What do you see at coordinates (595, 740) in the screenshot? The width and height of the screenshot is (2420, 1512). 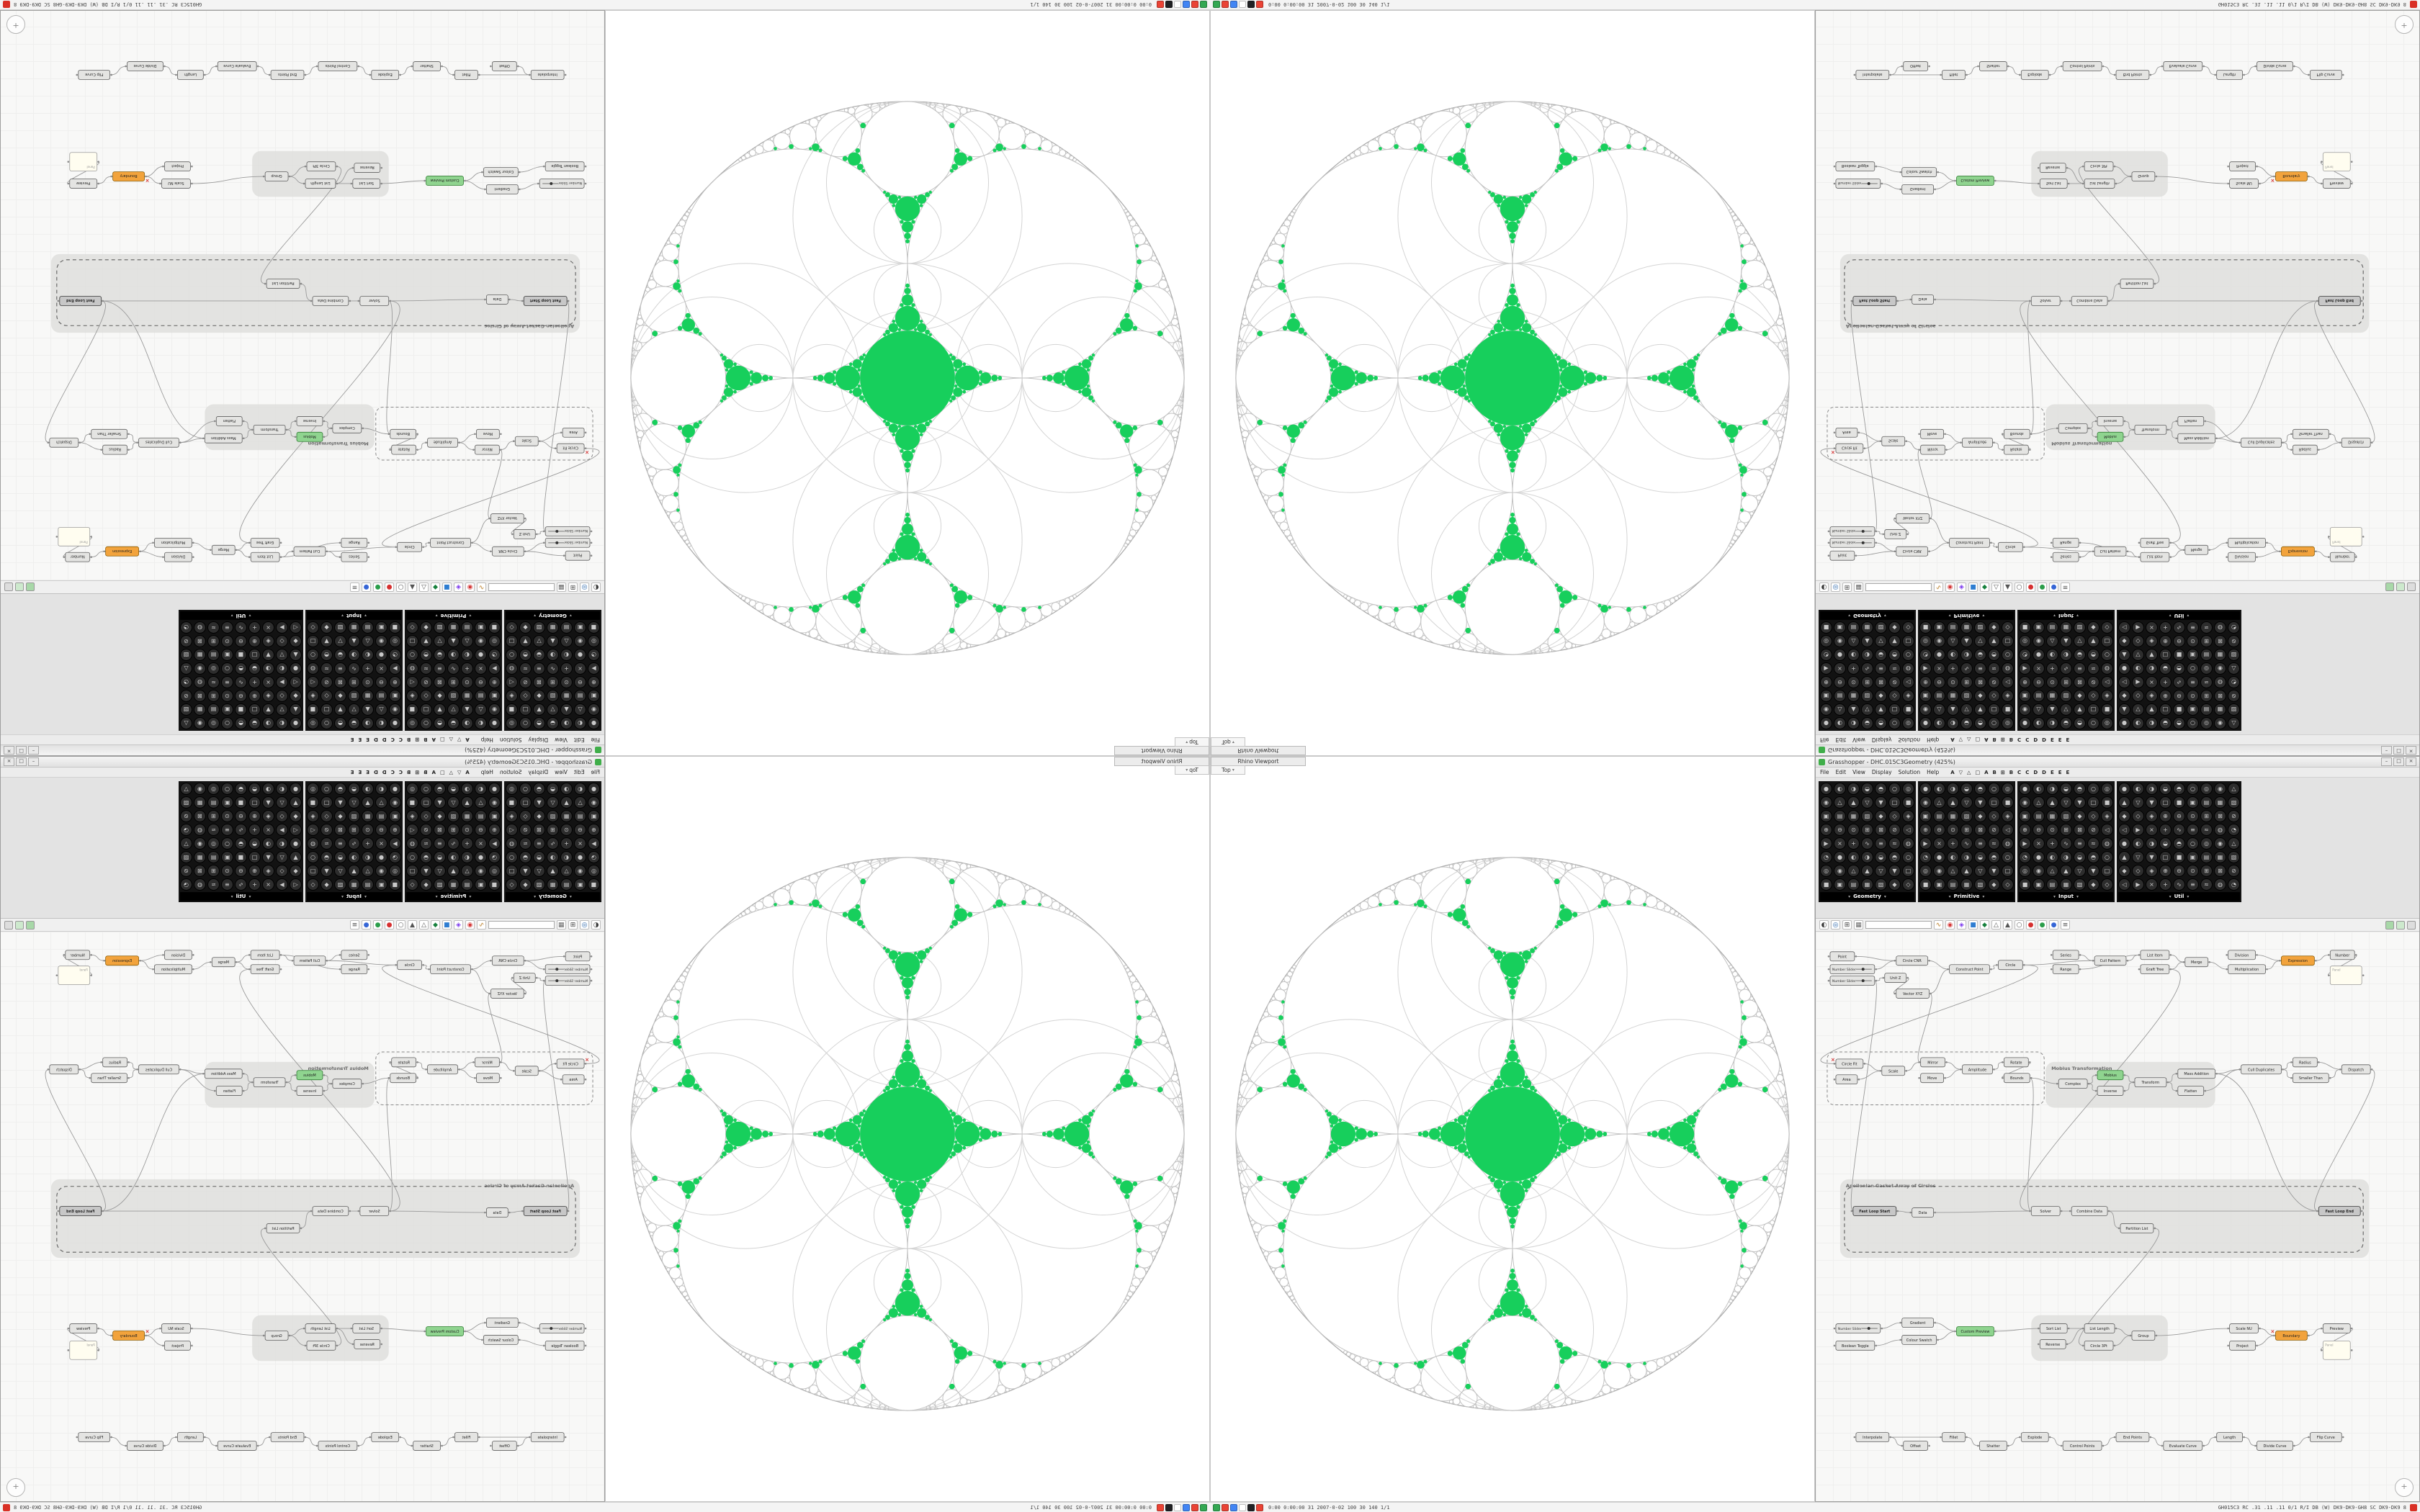 I see `menu-item-file: File` at bounding box center [595, 740].